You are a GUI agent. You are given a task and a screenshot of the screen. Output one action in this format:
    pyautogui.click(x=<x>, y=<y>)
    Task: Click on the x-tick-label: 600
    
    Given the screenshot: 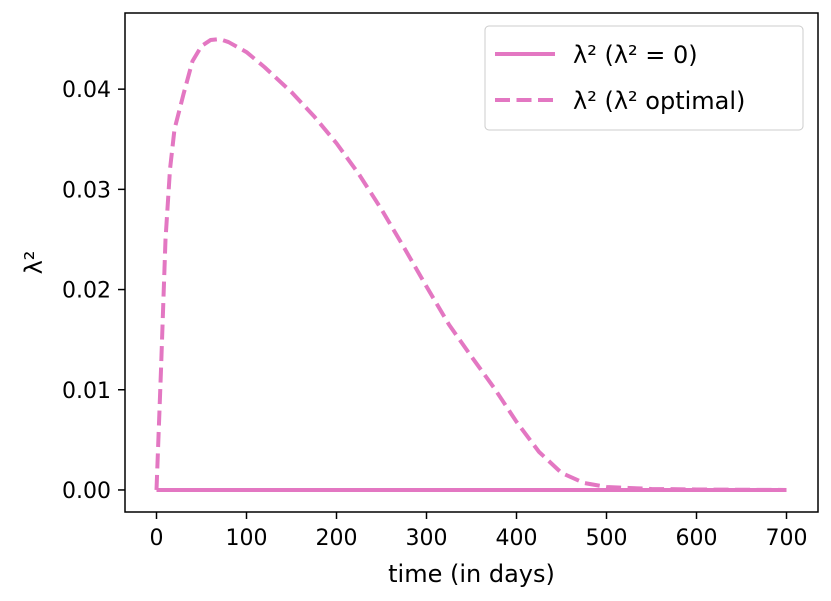 What is the action you would take?
    pyautogui.click(x=697, y=538)
    